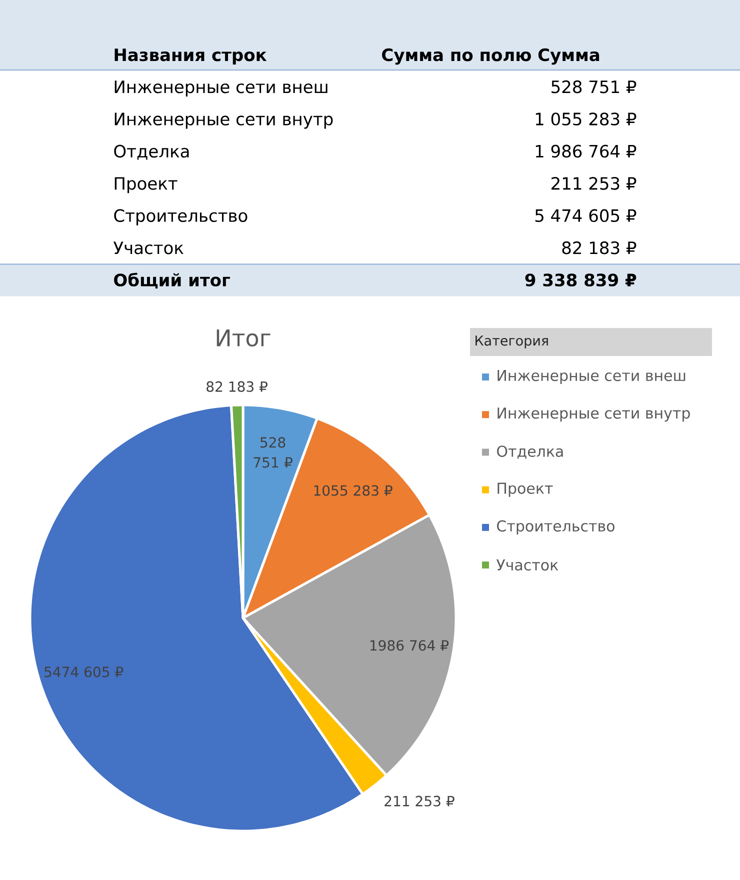 Image resolution: width=740 pixels, height=880 pixels. Describe the element at coordinates (530, 452) in the screenshot. I see `legend-label: Отделка` at that location.